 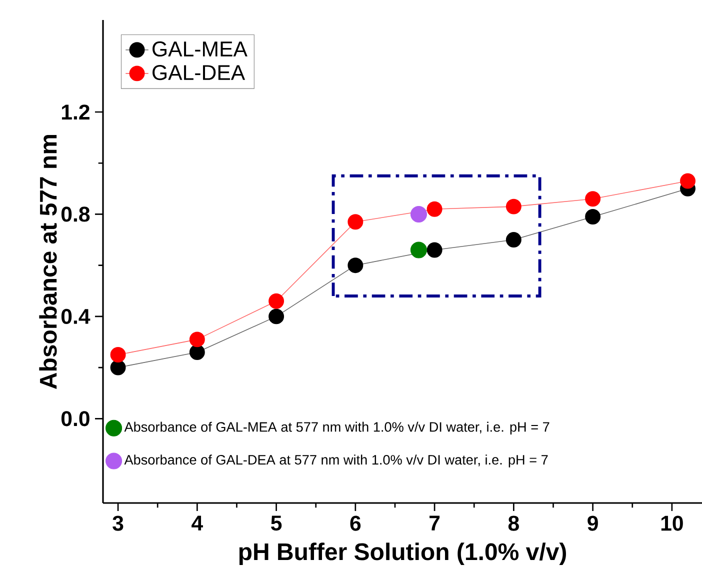 What do you see at coordinates (337, 428) in the screenshot?
I see `legend-label: Absorbance of GAL-MEA at 577 nm with 1.0% v/v DI water, i.e. pH = 7` at bounding box center [337, 428].